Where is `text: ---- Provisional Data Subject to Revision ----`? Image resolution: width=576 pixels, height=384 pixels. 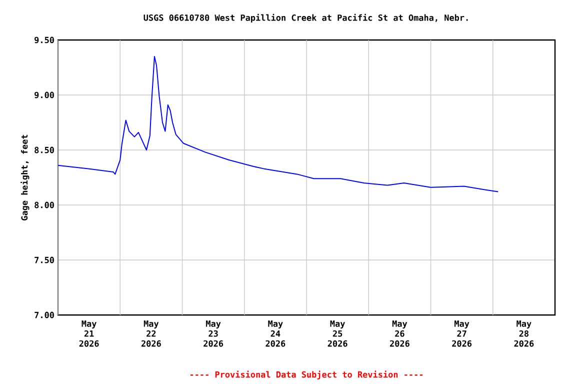 text: ---- Provisional Data Subject to Revision ---- is located at coordinates (306, 375).